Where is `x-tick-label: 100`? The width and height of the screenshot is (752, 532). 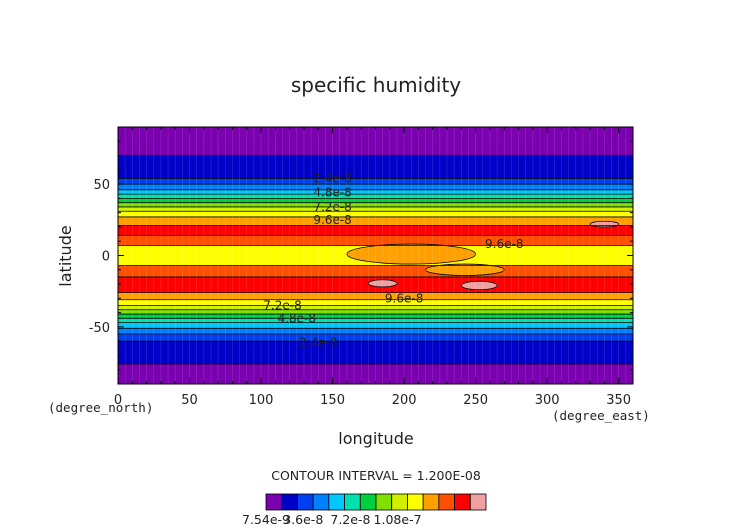
x-tick-label: 100 is located at coordinates (261, 400).